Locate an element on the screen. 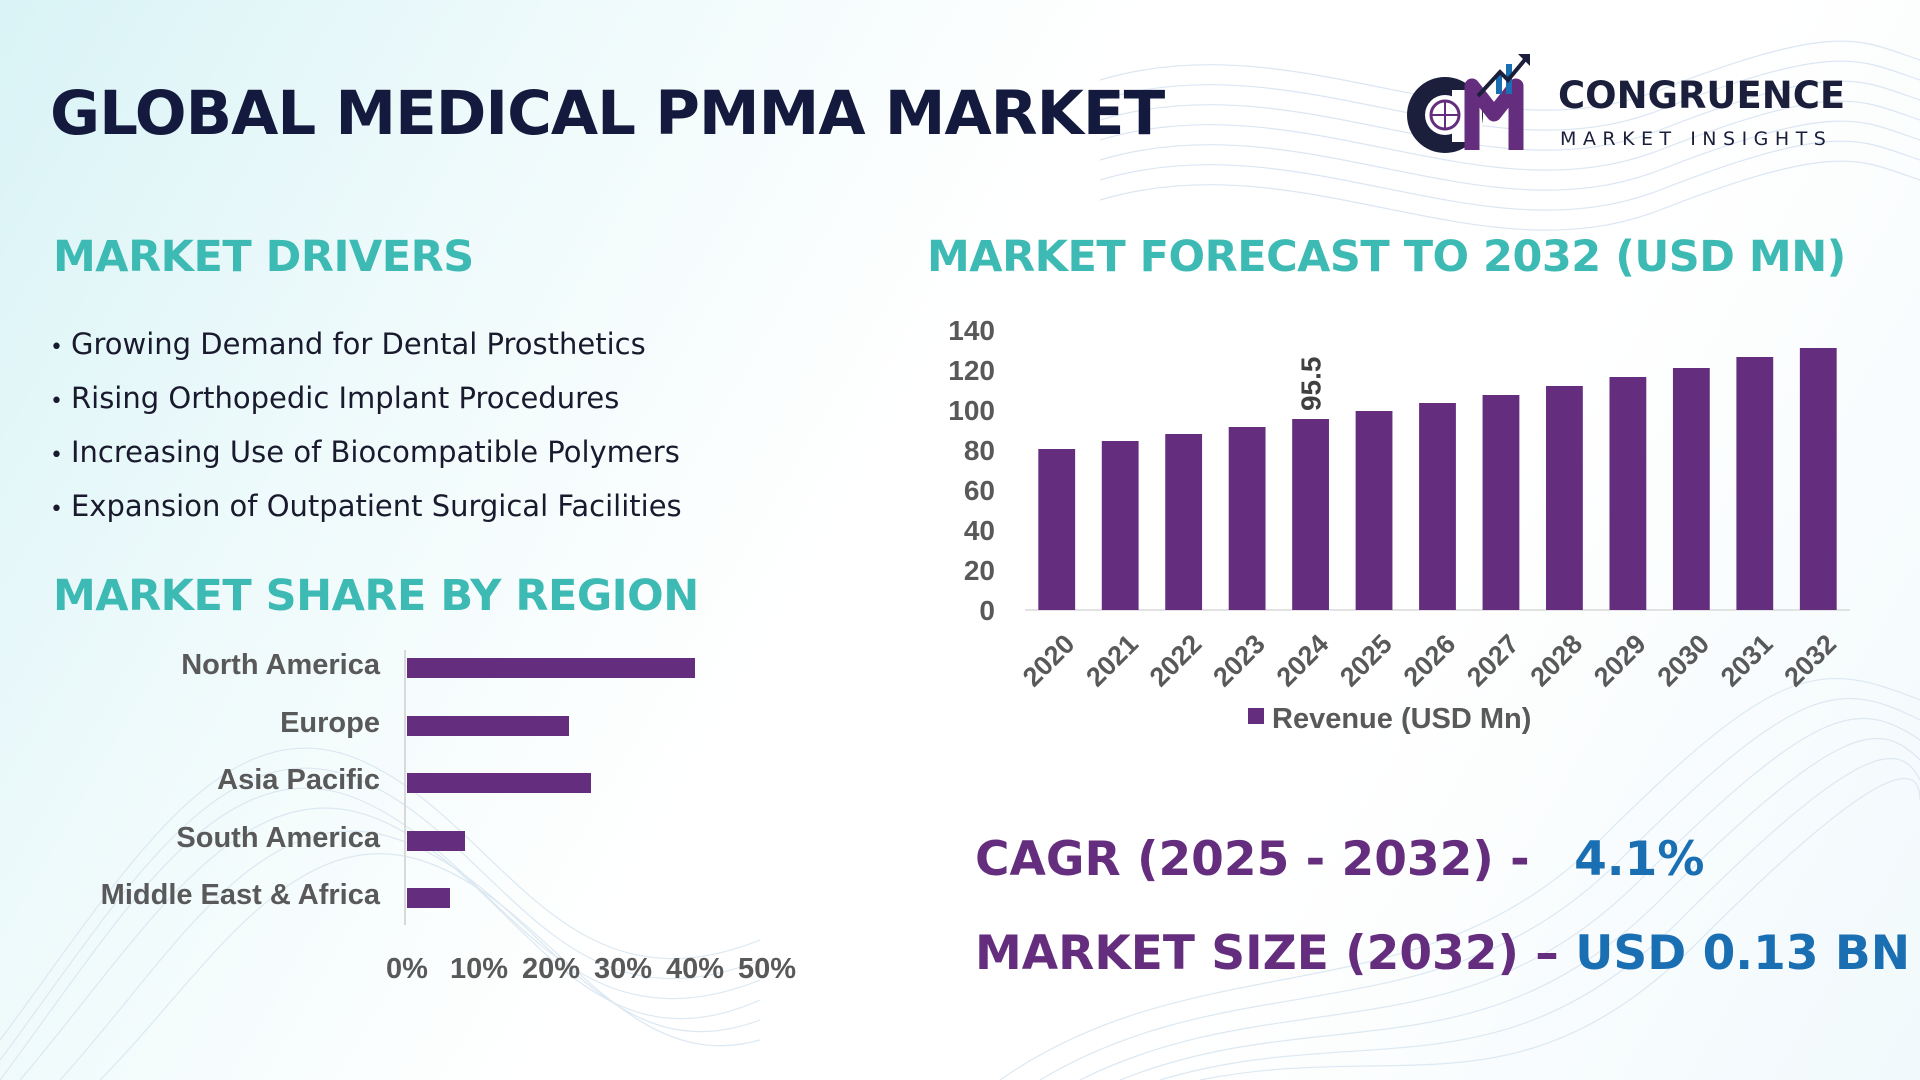 Image resolution: width=1920 pixels, height=1080 pixels. bar-2032 is located at coordinates (1818, 479).